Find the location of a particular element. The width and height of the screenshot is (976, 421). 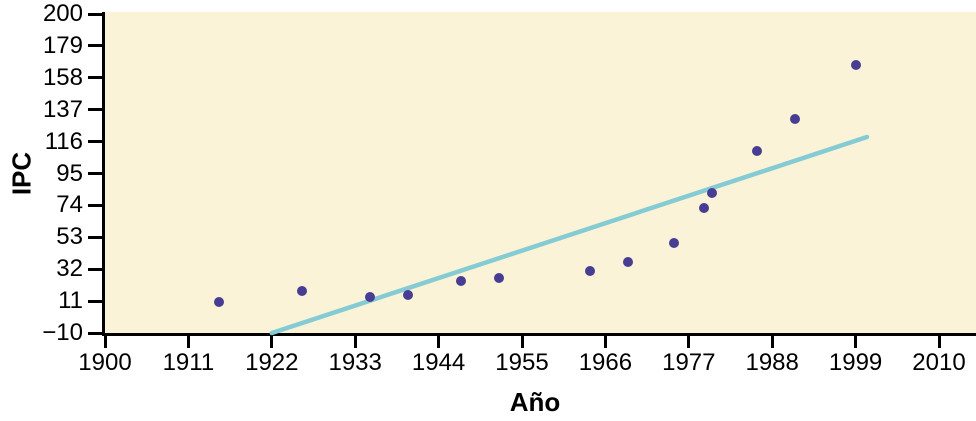

y-tick-label: 11 is located at coordinates (70, 301).